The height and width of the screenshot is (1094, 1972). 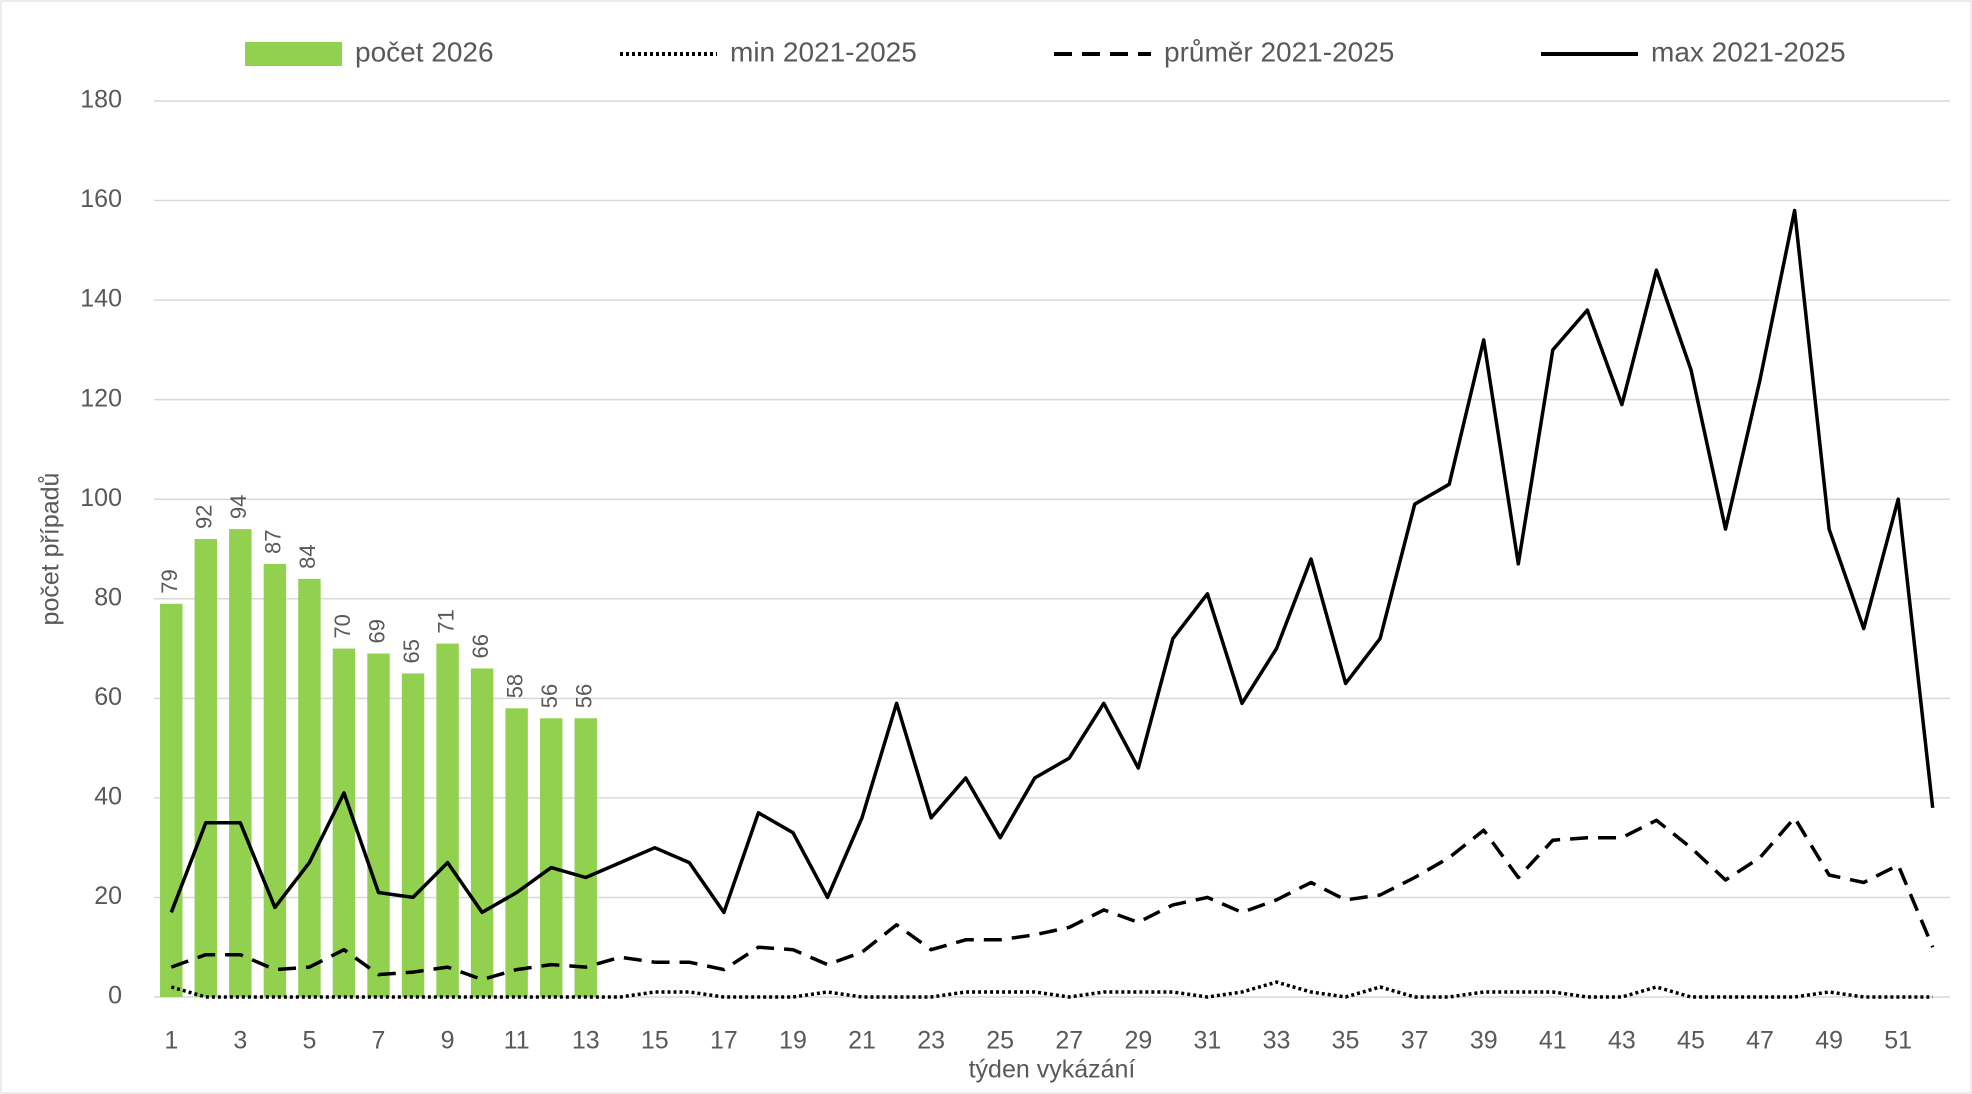 I want to click on legend-label: počet 2026, so click(x=424, y=51).